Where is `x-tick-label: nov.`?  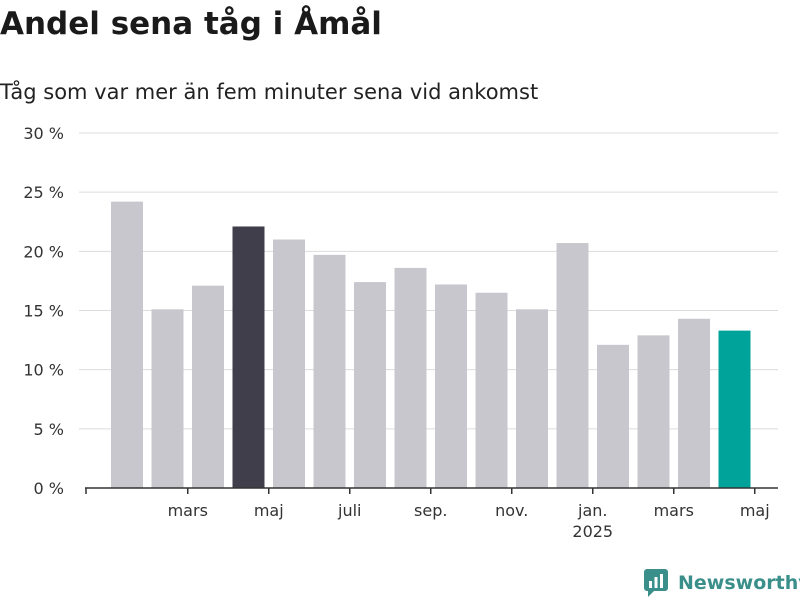
x-tick-label: nov. is located at coordinates (511, 510).